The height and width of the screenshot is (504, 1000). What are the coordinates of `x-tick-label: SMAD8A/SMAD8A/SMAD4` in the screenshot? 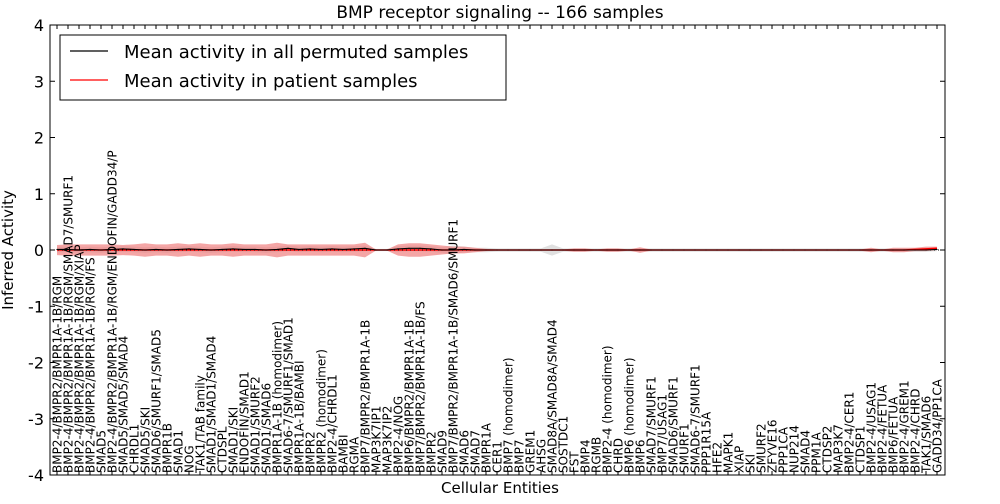 It's located at (553, 396).